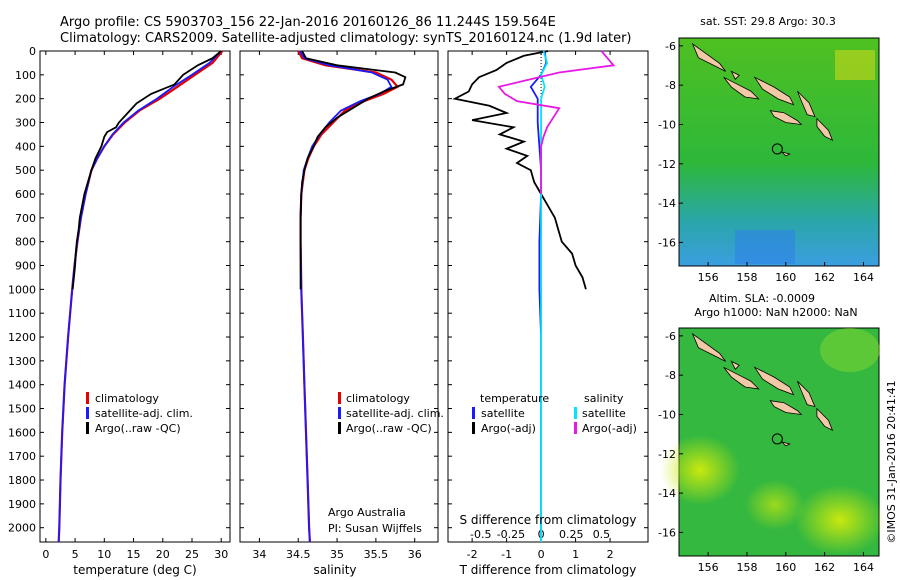 The image size is (900, 580). I want to click on x-tick-label: 35, so click(337, 554).